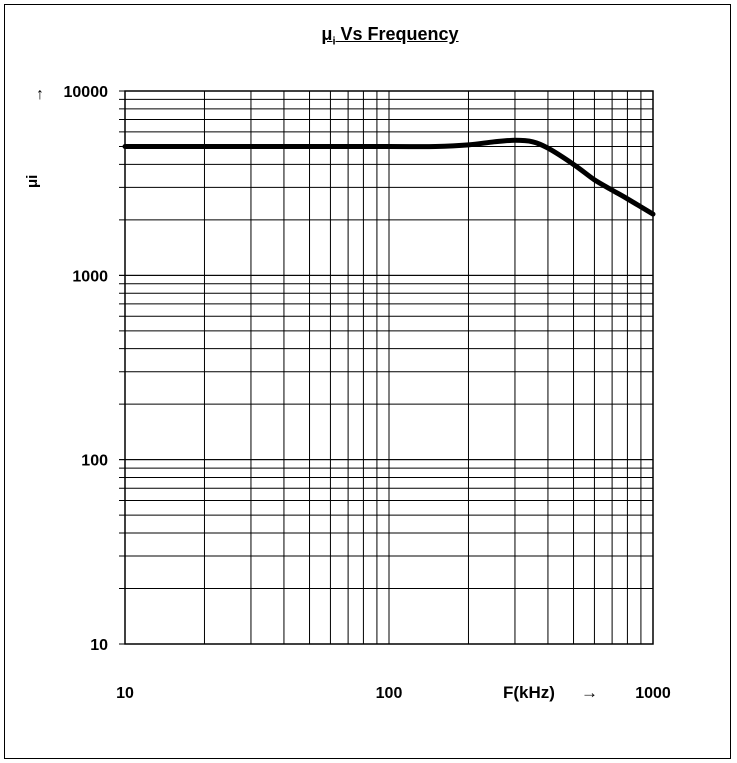 Image resolution: width=737 pixels, height=763 pixels. Describe the element at coordinates (589, 692) in the screenshot. I see `x-arrow-icon: →` at that location.